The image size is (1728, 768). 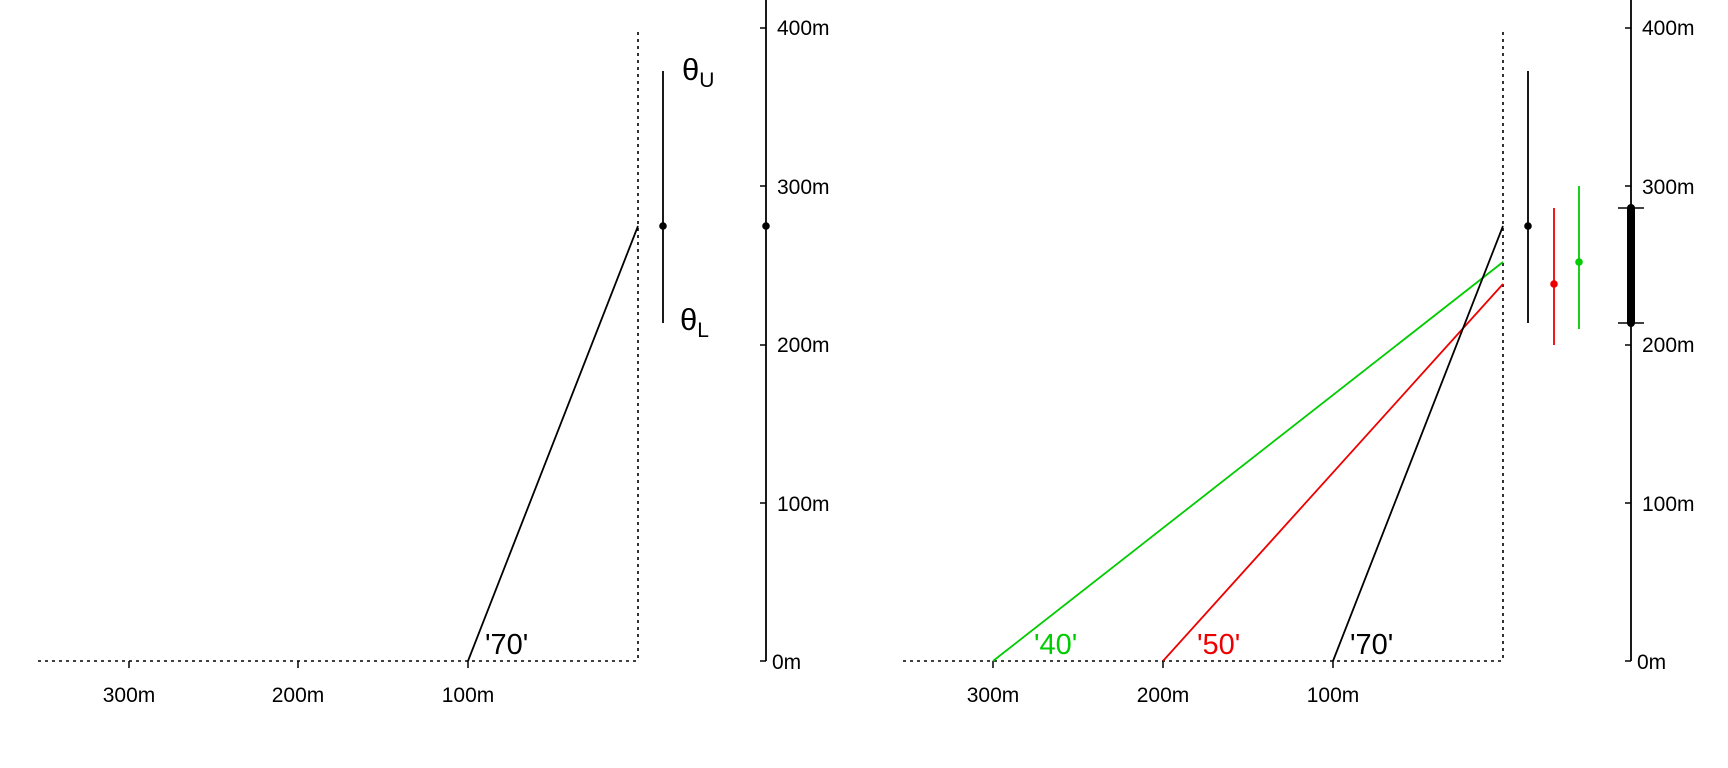 What do you see at coordinates (786, 662) in the screenshot?
I see `left-y-tick-label-0m: 0m` at bounding box center [786, 662].